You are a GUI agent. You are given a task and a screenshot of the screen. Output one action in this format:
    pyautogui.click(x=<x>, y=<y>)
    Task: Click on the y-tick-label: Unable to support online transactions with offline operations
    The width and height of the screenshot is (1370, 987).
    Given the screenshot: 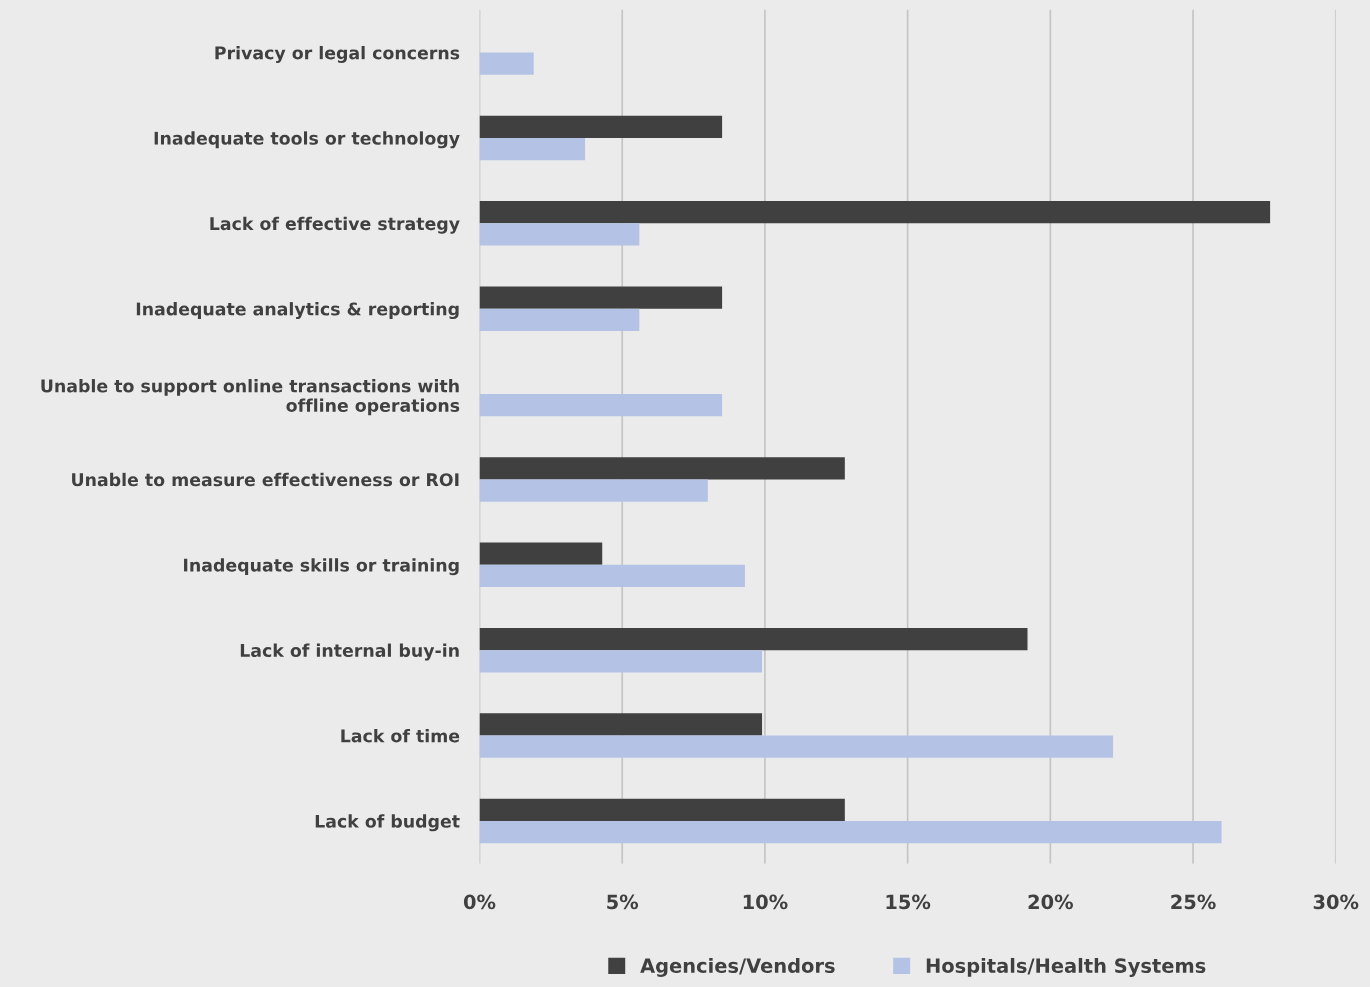 What is the action you would take?
    pyautogui.click(x=250, y=397)
    